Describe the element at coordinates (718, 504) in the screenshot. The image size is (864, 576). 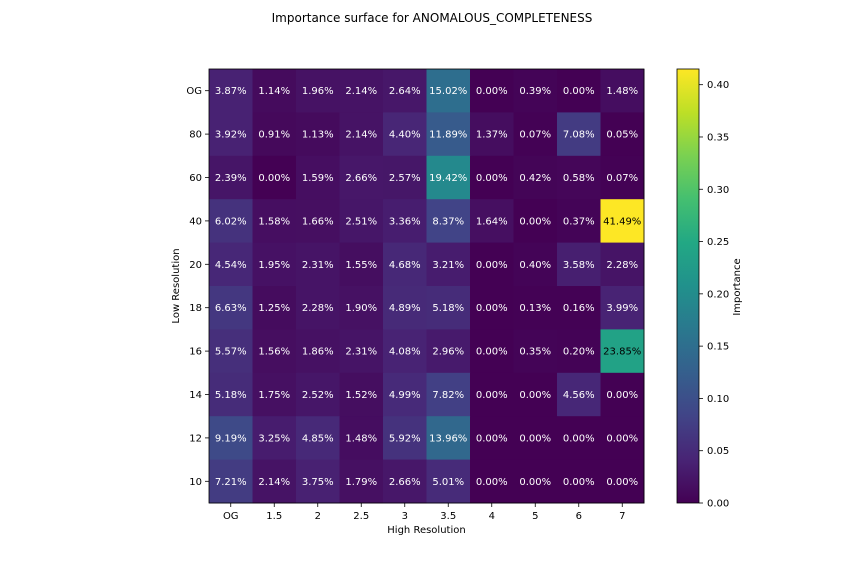
I see `colorbar-tick-label: 0.00` at that location.